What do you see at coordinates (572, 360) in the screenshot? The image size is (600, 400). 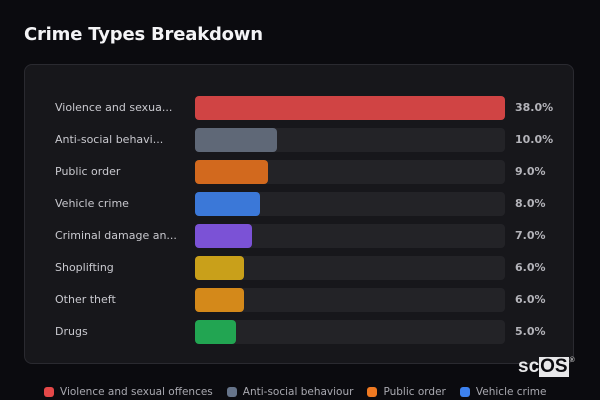 I see `registered-mark-icon: ®` at bounding box center [572, 360].